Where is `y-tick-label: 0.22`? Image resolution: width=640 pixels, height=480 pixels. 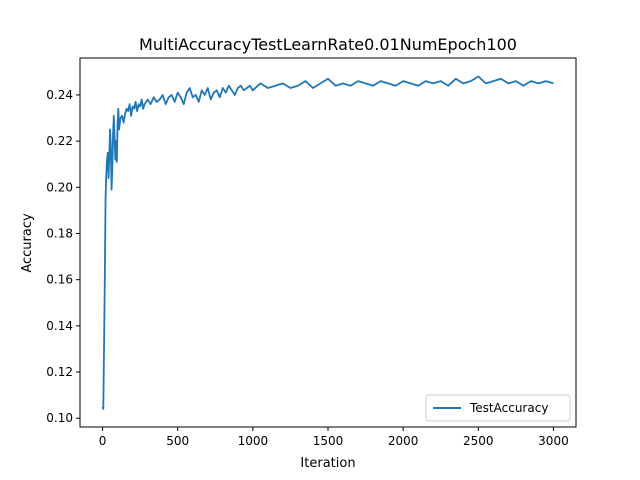
y-tick-label: 0.22 is located at coordinates (59, 141).